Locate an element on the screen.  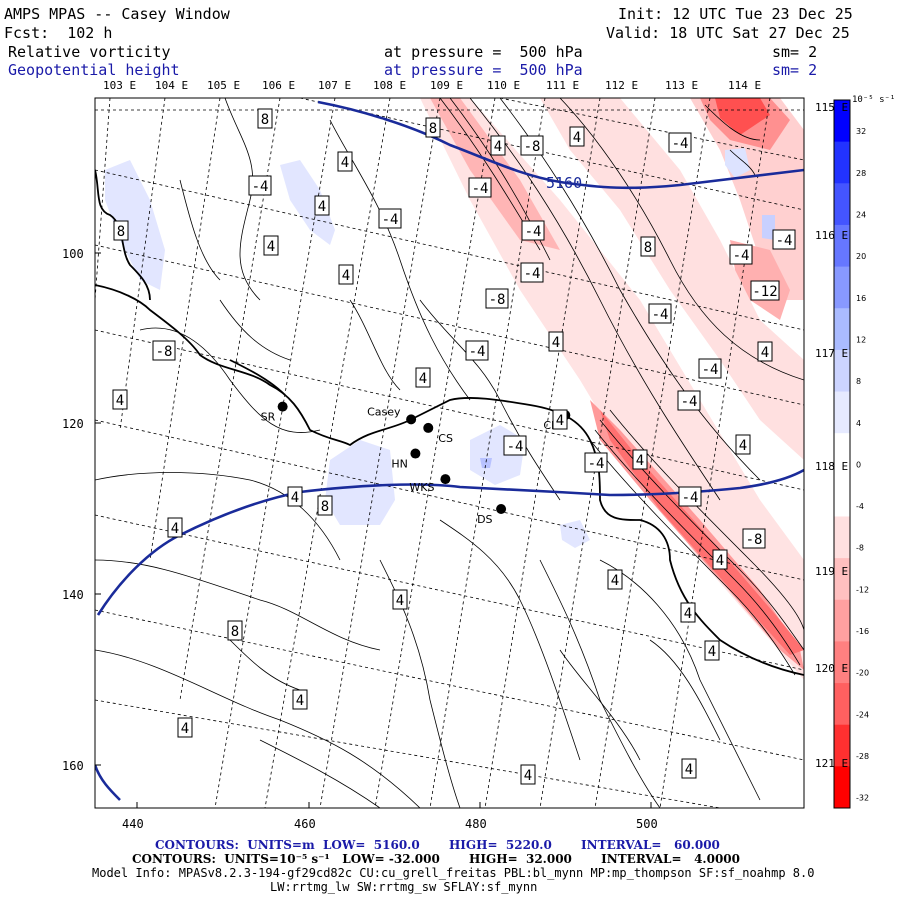
field2-level: at pressure = 500 hPa is located at coordinates (483, 70).